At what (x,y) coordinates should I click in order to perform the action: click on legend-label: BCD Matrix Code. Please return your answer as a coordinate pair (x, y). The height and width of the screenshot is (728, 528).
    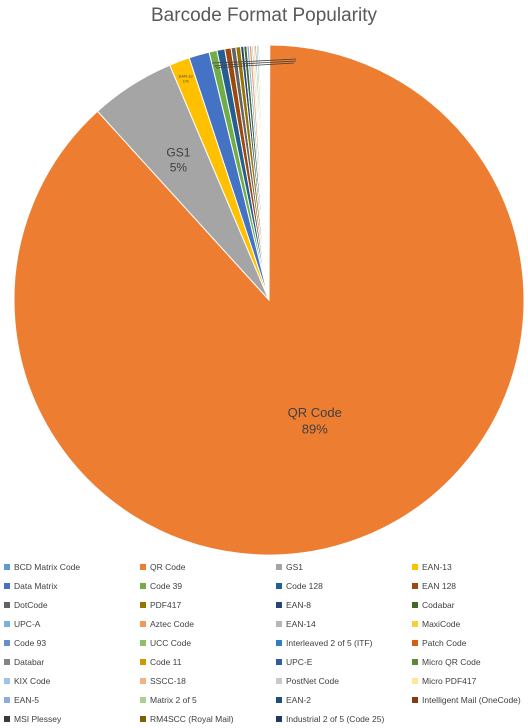
    Looking at the image, I should click on (47, 567).